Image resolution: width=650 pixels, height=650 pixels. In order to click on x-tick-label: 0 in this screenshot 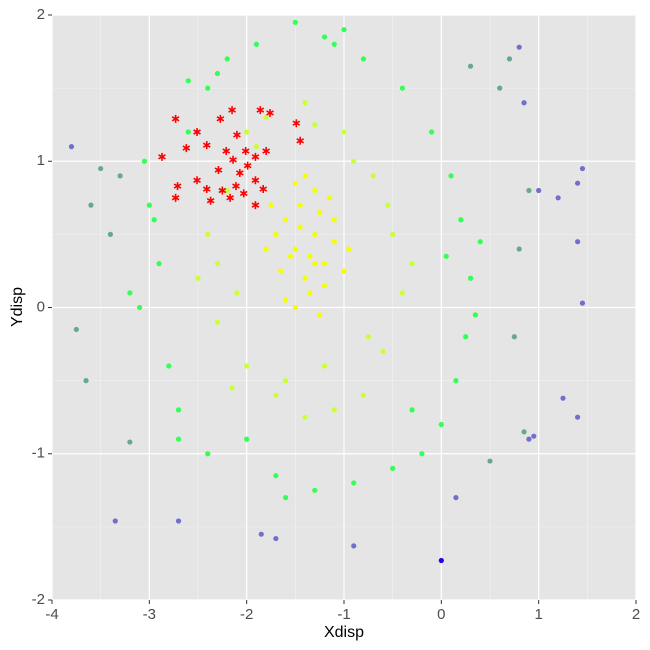, I will do `click(441, 614)`.